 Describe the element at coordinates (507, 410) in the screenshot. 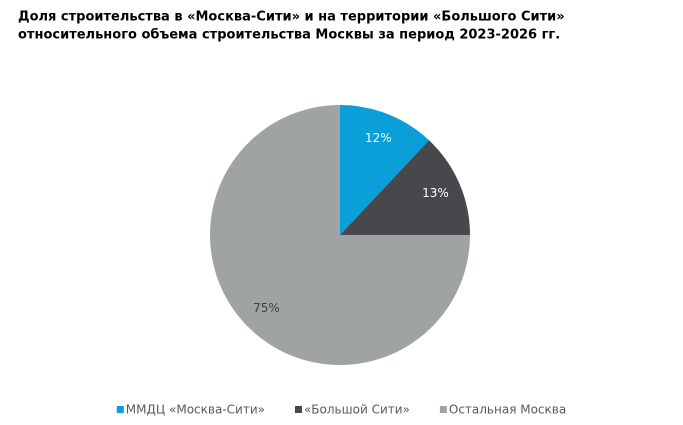

I see `legend-label: Остальная Москва` at that location.